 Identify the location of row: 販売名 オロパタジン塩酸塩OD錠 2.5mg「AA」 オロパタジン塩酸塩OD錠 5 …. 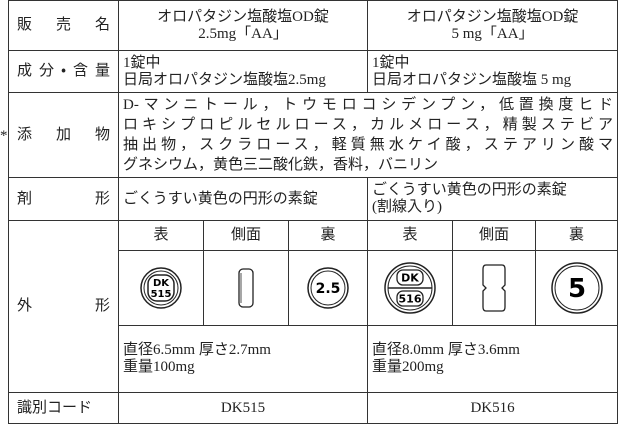
(313, 25).